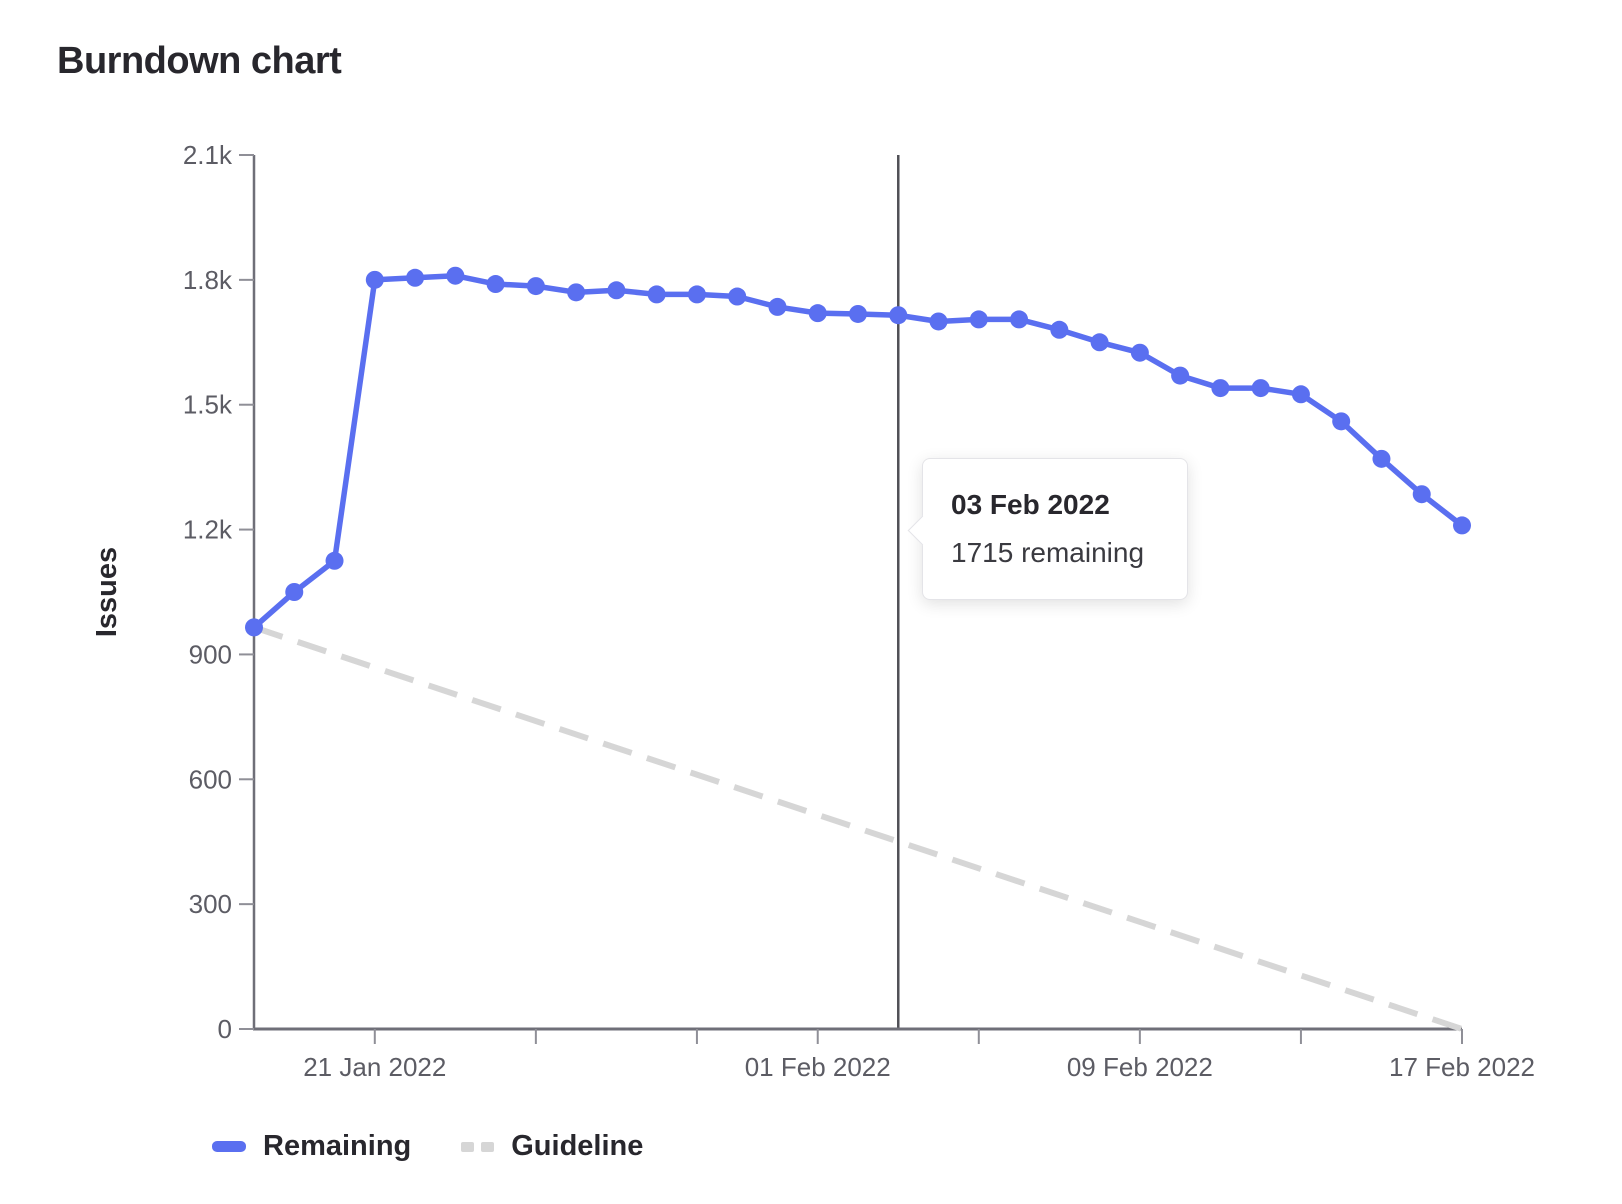 The height and width of the screenshot is (1204, 1622). Describe the element at coordinates (1462, 1067) in the screenshot. I see `x-tick-label: 17 Feb 2022` at that location.